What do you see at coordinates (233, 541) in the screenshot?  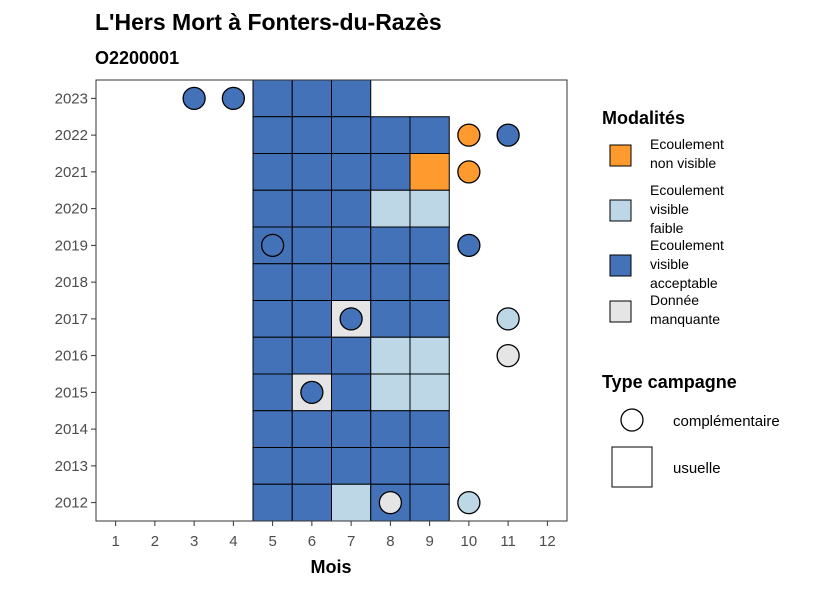 I see `x-tick-label-4: 4` at bounding box center [233, 541].